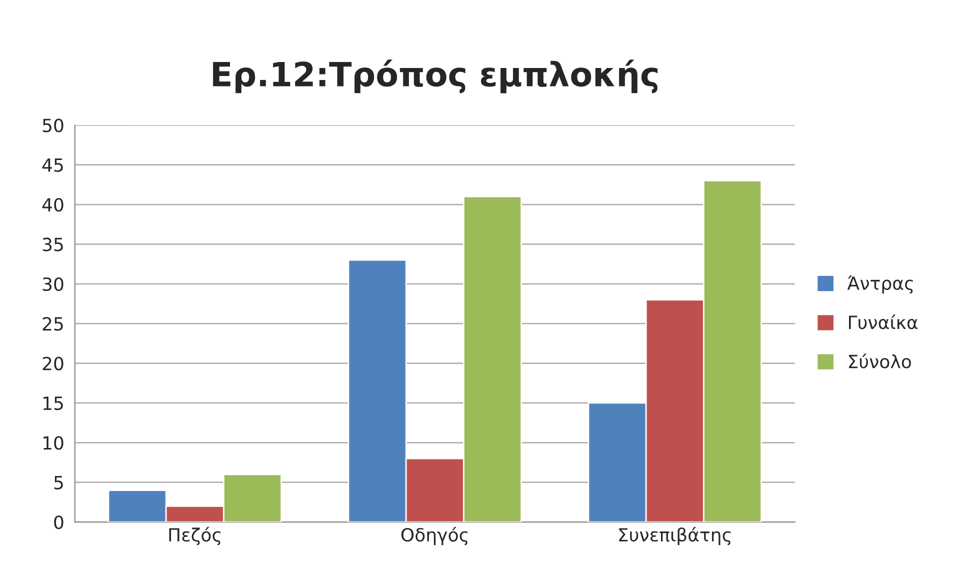  Describe the element at coordinates (59, 523) in the screenshot. I see `y-tick-label: 0` at that location.